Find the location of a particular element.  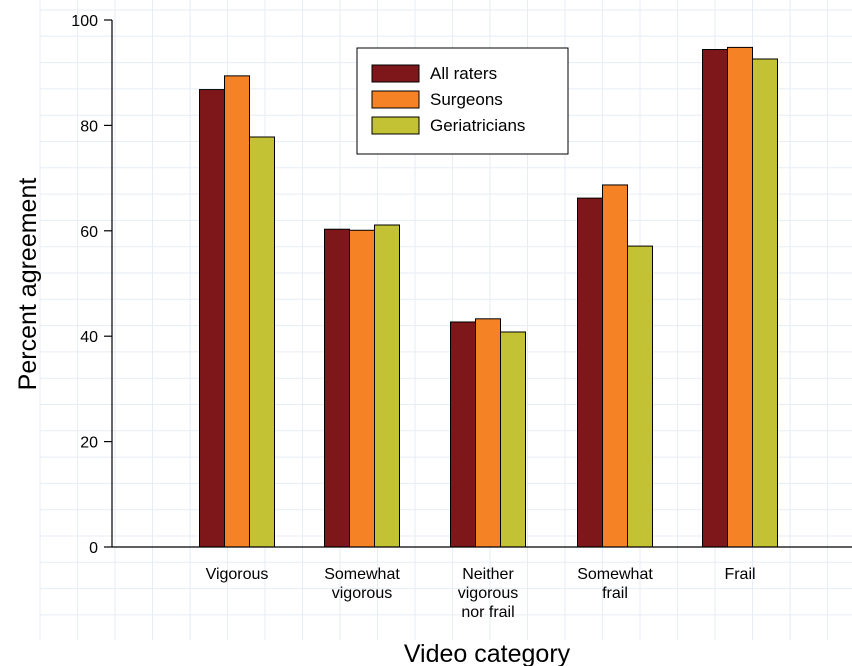

legend-label: Surgeons is located at coordinates (466, 99).